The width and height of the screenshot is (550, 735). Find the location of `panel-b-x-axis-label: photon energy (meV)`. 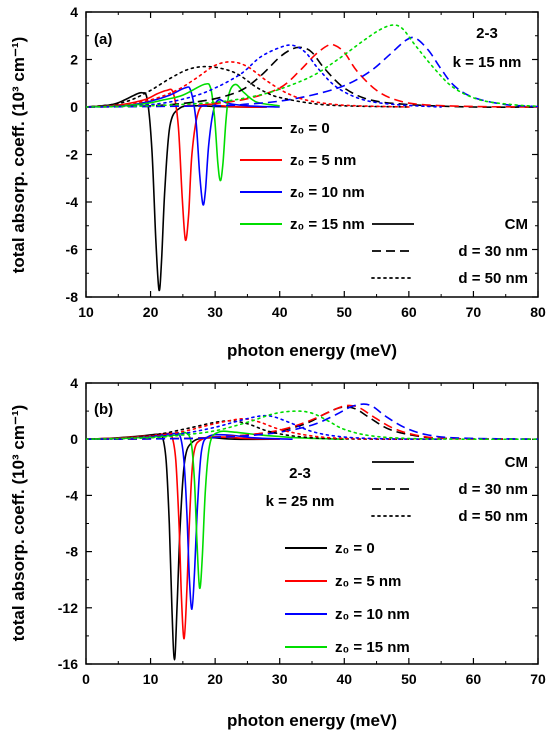

panel-b-x-axis-label: photon energy (meV) is located at coordinates (312, 720).